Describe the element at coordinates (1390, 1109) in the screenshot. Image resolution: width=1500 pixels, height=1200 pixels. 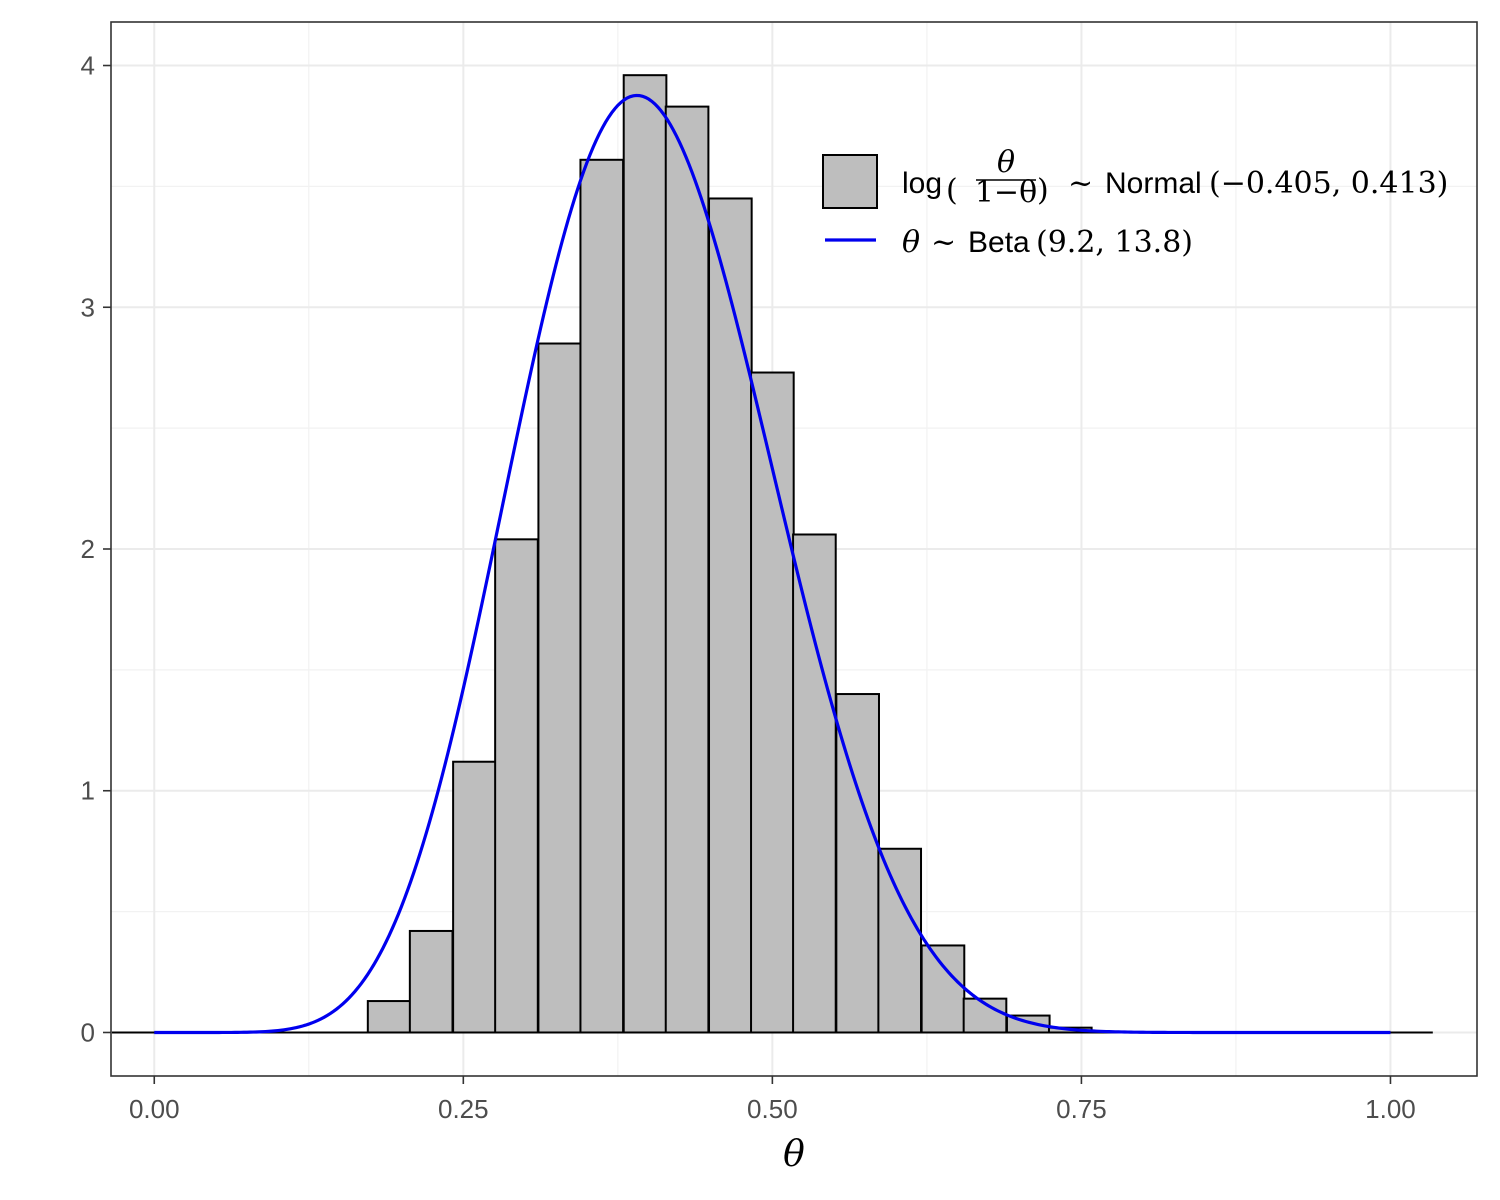
I see `x-tick-label-4: 1.00` at that location.